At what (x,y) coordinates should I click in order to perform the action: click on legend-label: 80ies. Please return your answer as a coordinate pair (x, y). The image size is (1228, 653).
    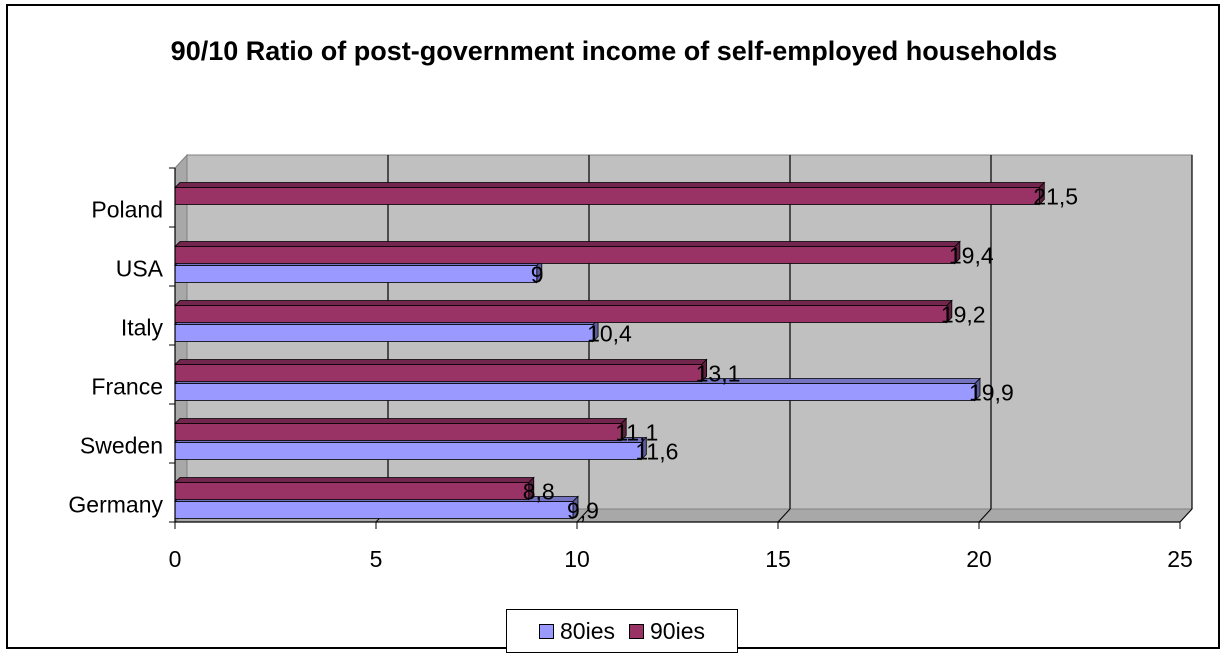
    Looking at the image, I should click on (587, 630).